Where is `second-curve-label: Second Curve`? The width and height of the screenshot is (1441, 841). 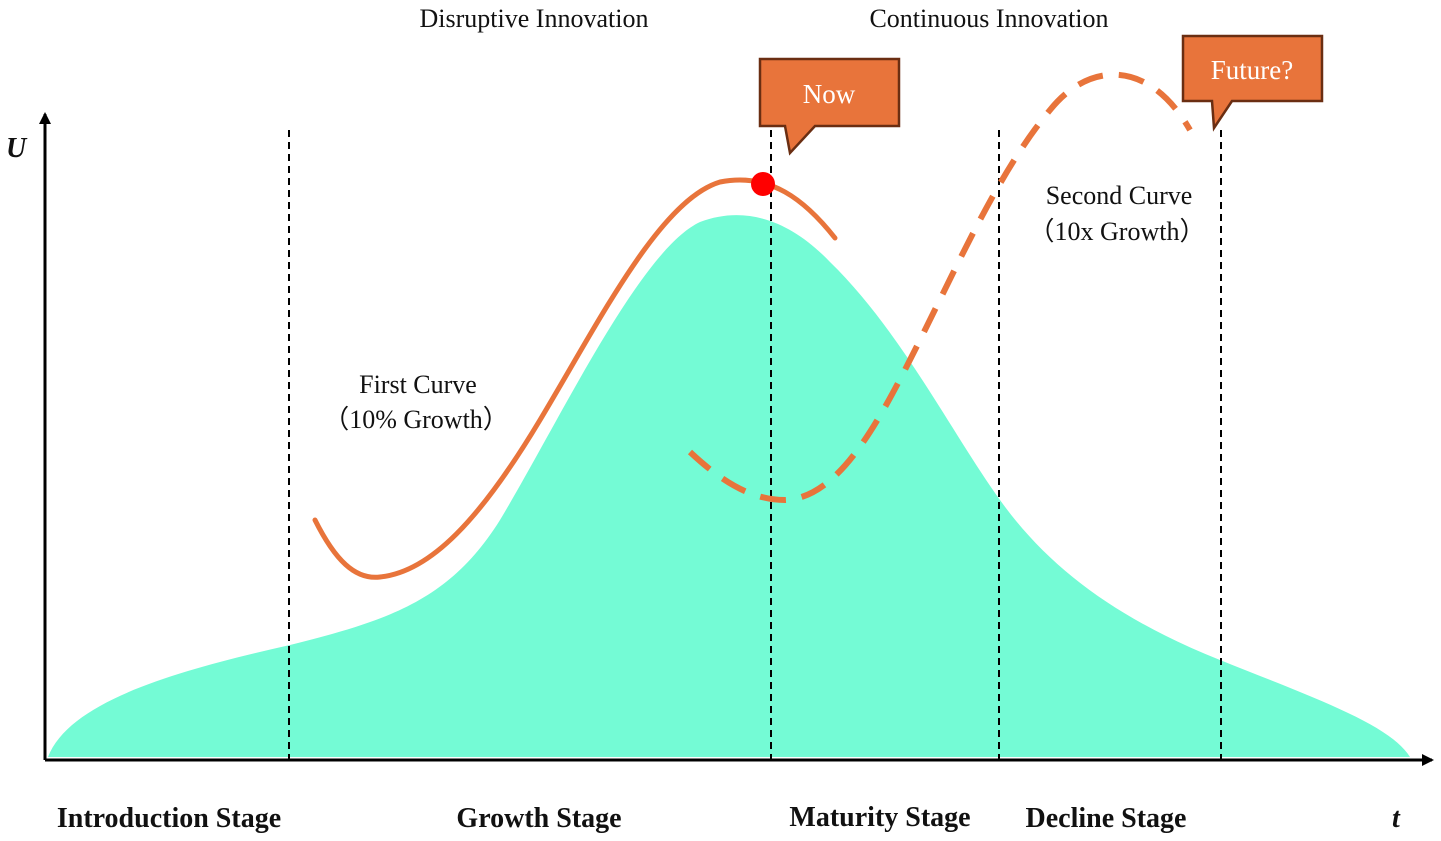 second-curve-label: Second Curve is located at coordinates (1119, 195).